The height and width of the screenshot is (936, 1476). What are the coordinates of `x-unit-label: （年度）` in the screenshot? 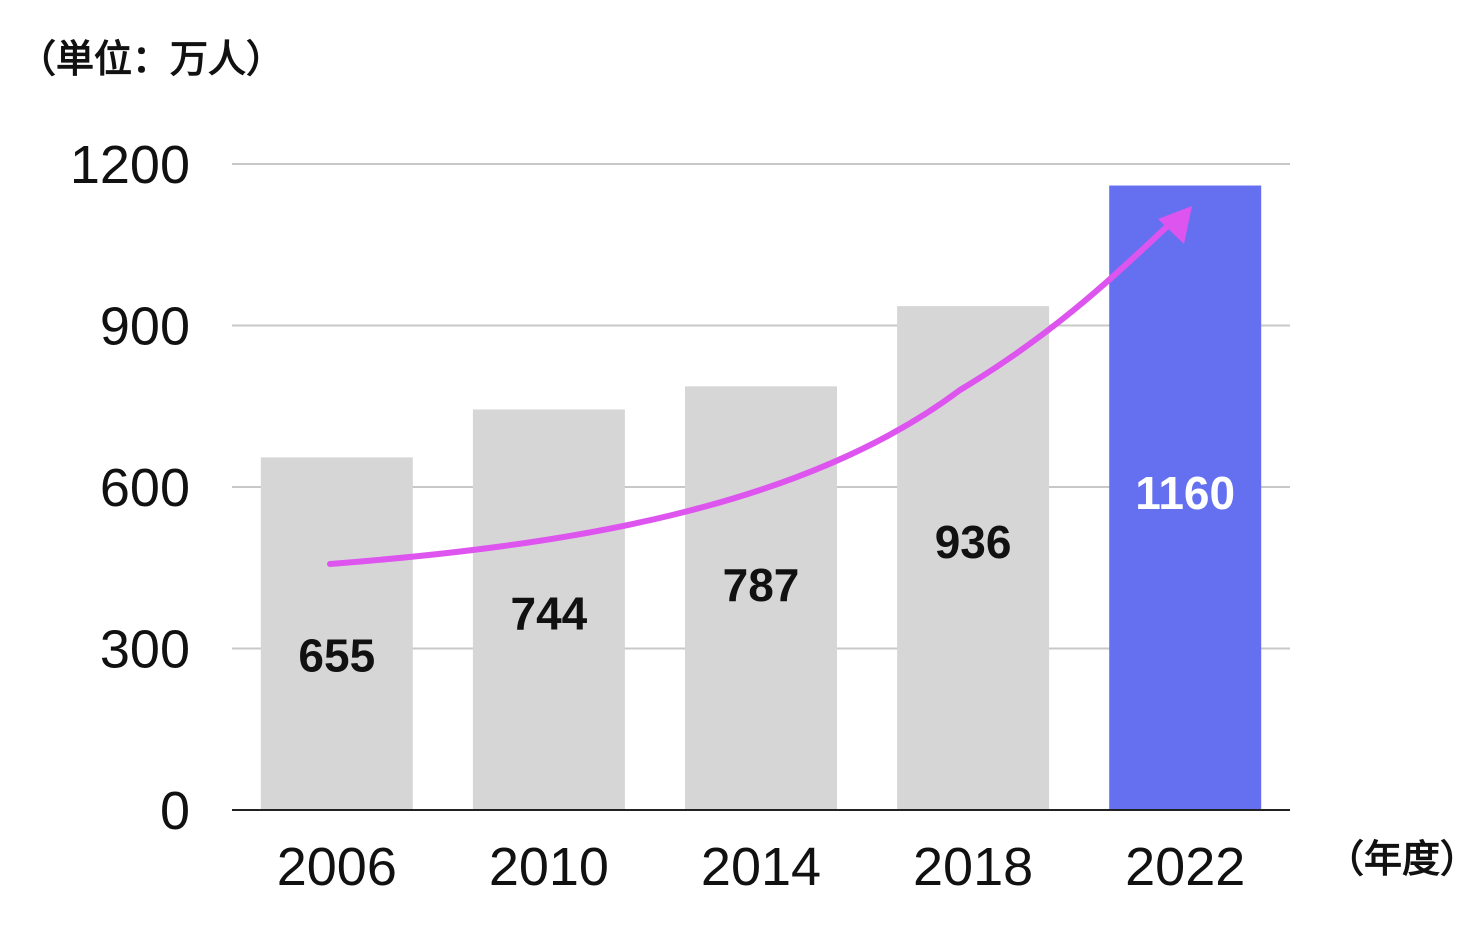 It's located at (1401, 859).